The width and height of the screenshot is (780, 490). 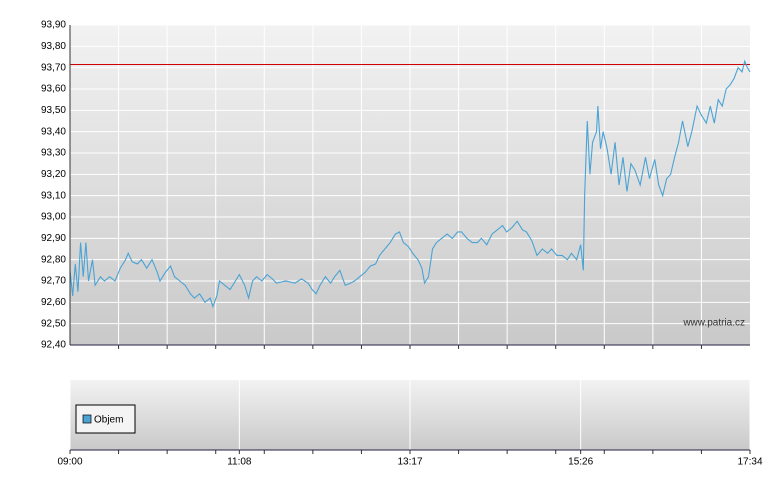 I want to click on y-tick-label: 93,00, so click(x=53, y=217).